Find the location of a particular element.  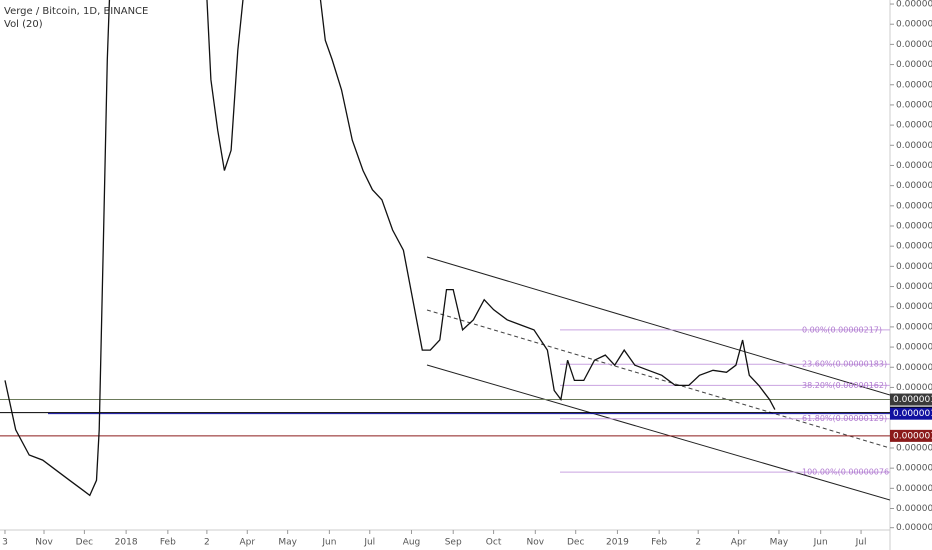

y-tick-label: 0.00000200 is located at coordinates (914, 348).